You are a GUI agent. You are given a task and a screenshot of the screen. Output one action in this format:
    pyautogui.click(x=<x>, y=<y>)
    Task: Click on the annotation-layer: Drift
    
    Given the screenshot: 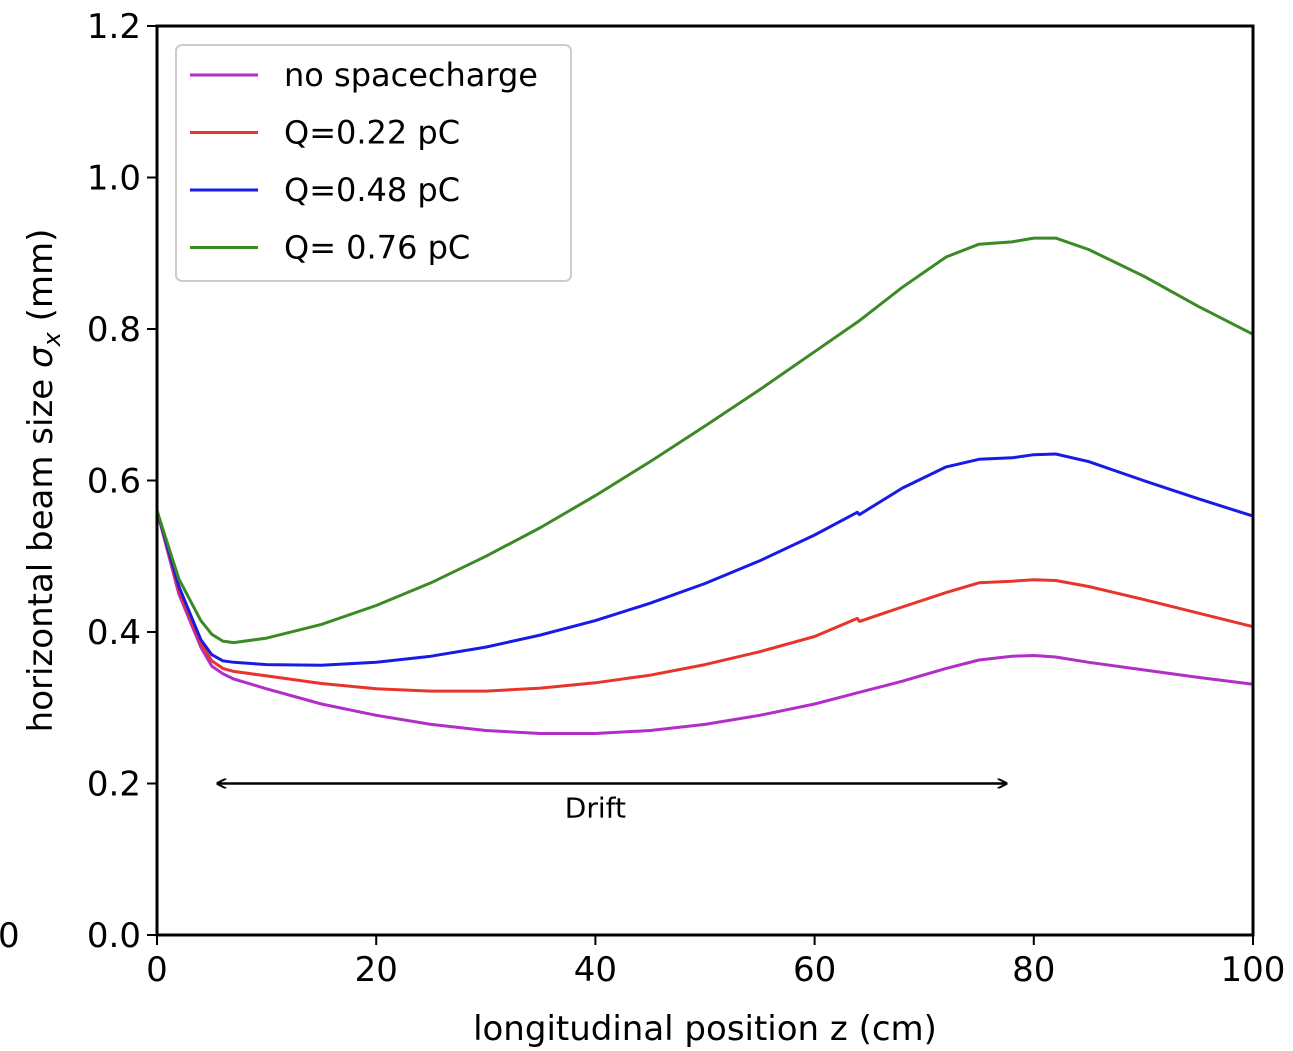 What is the action you would take?
    pyautogui.click(x=611, y=804)
    